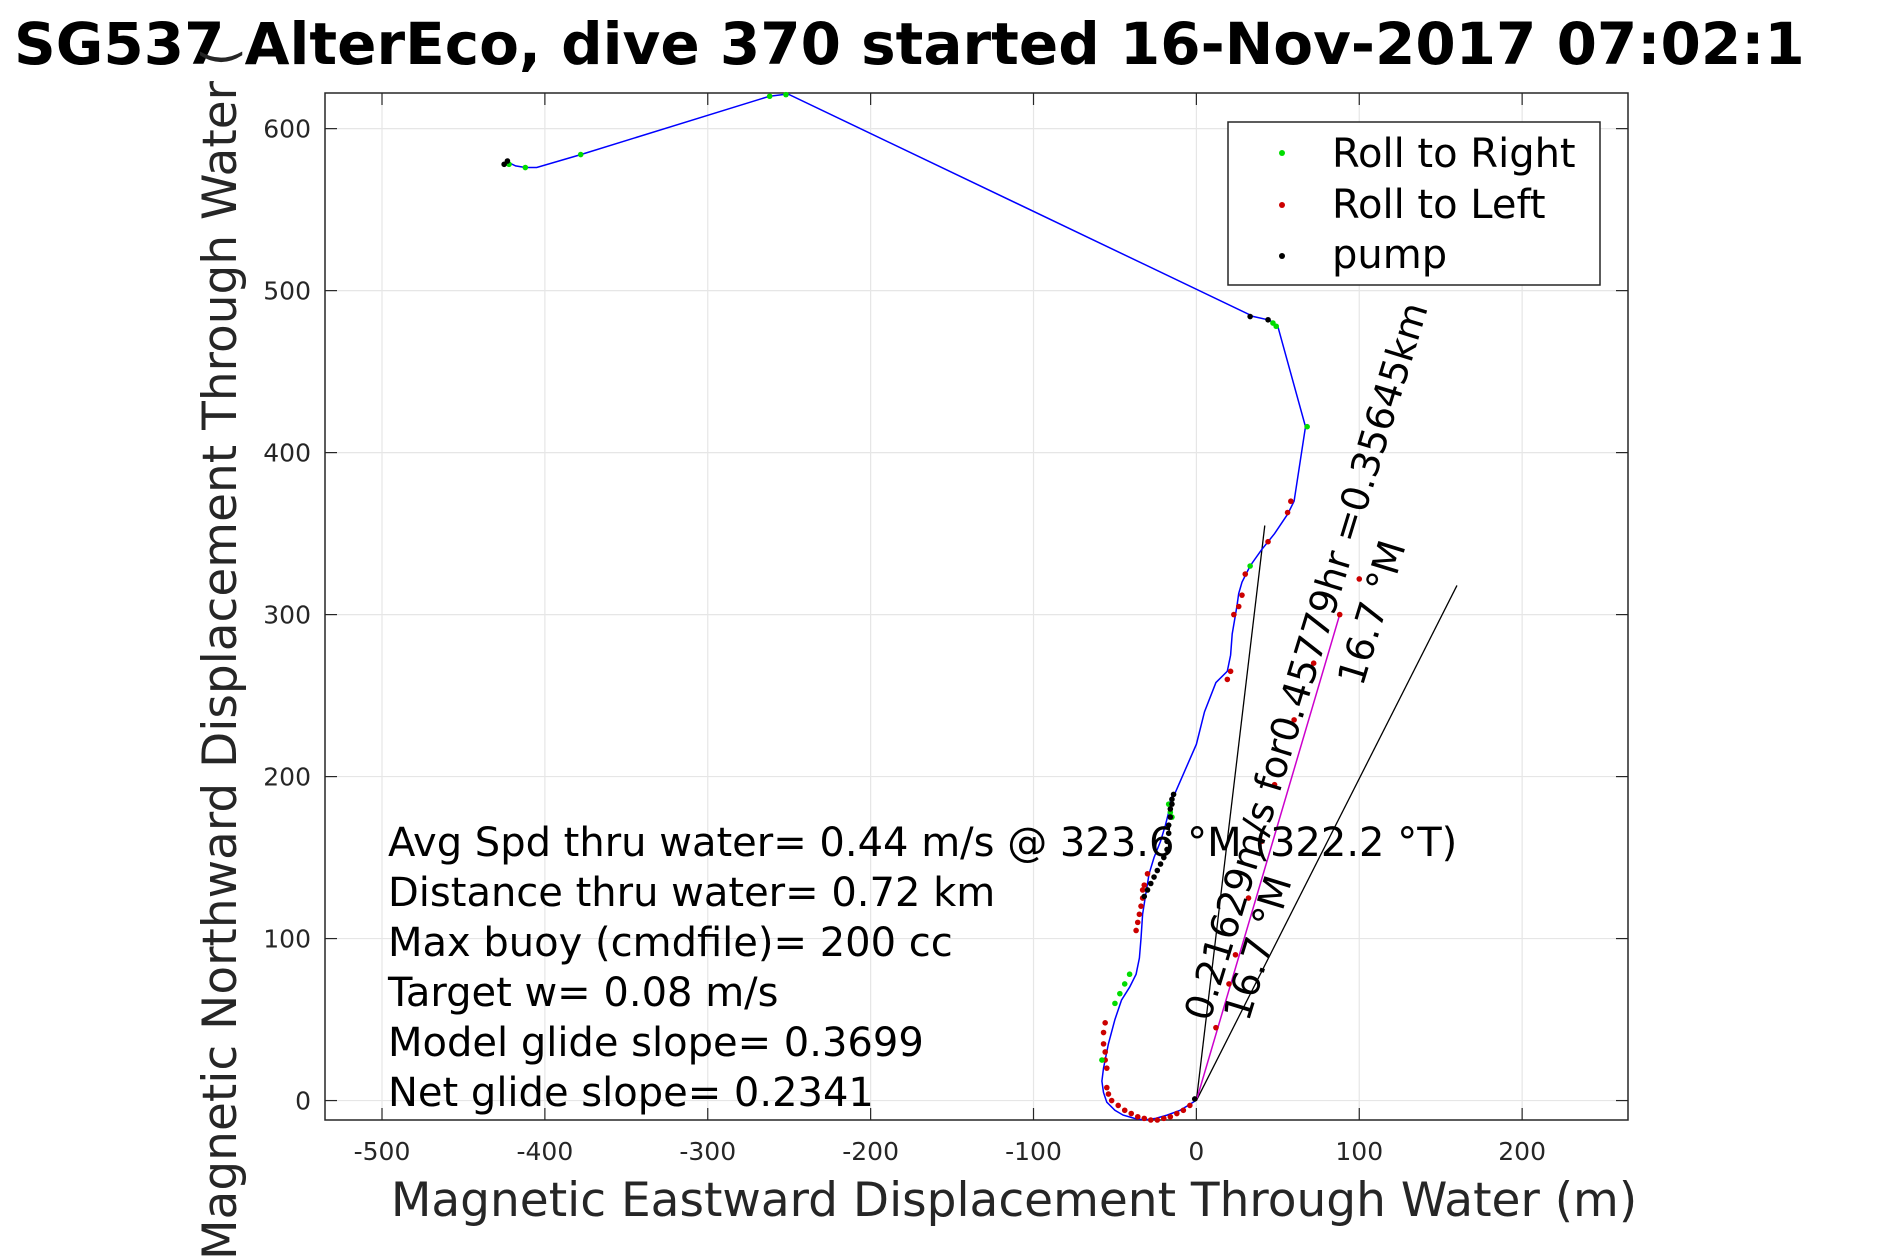 This screenshot has width=1890, height=1260. I want to click on legend-box, so click(1414, 203).